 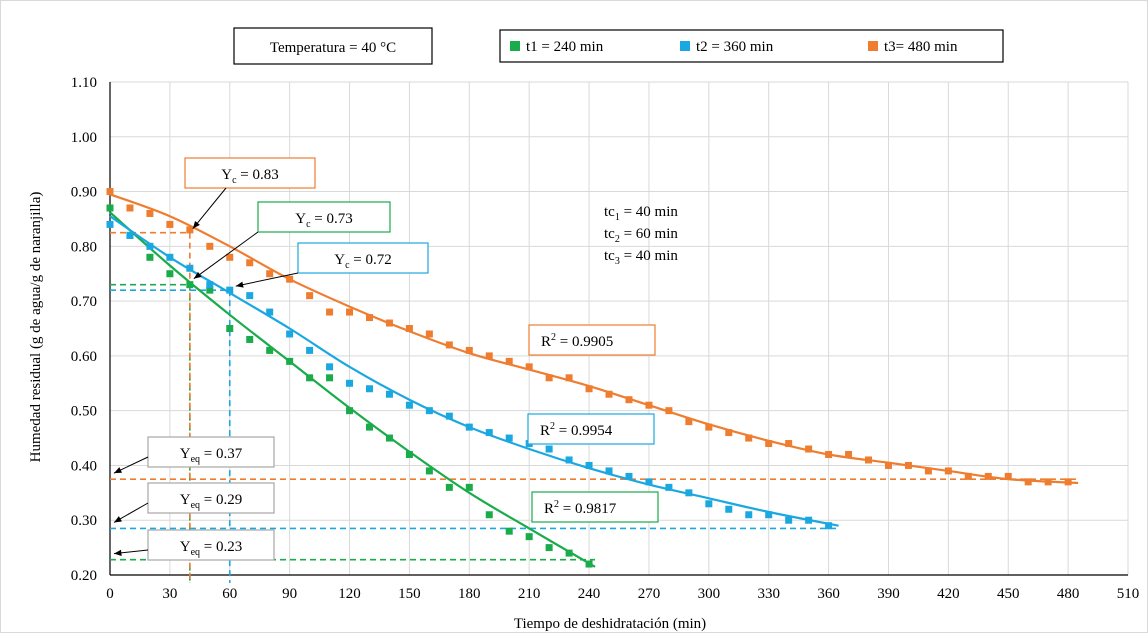 What do you see at coordinates (580, 508) in the screenshot?
I see `r2-label: R2 = 0.9817` at bounding box center [580, 508].